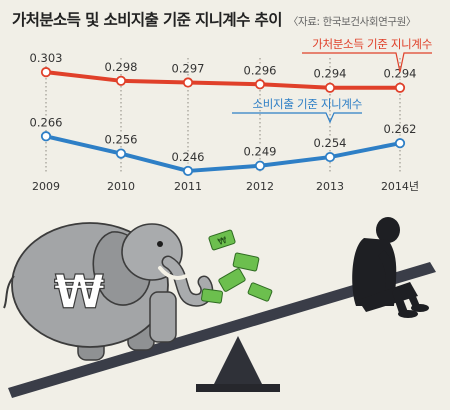  What do you see at coordinates (188, 186) in the screenshot?
I see `x-tick-label: 2011` at bounding box center [188, 186].